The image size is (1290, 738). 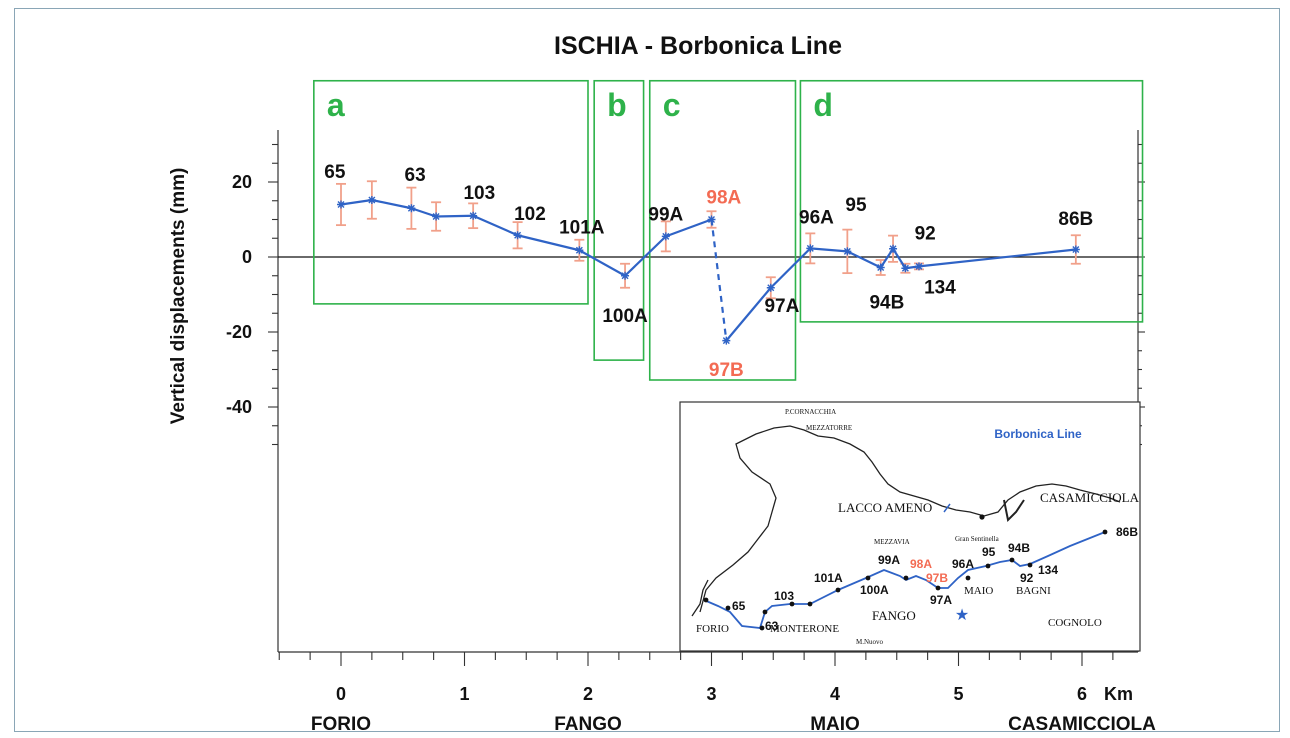 I want to click on map-tick, so click(x=947, y=508).